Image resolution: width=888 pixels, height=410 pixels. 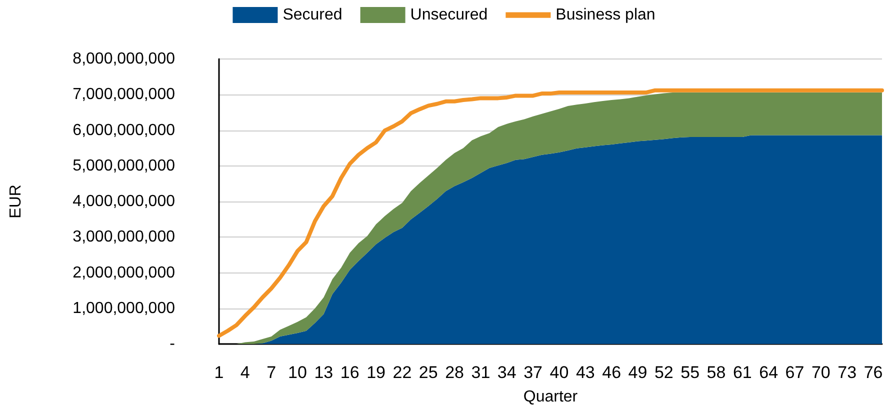 What do you see at coordinates (402, 372) in the screenshot?
I see `x-tick-label: 22` at bounding box center [402, 372].